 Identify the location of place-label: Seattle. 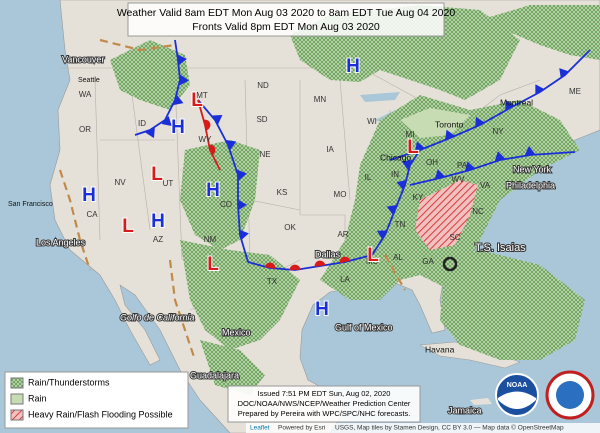
(89, 80).